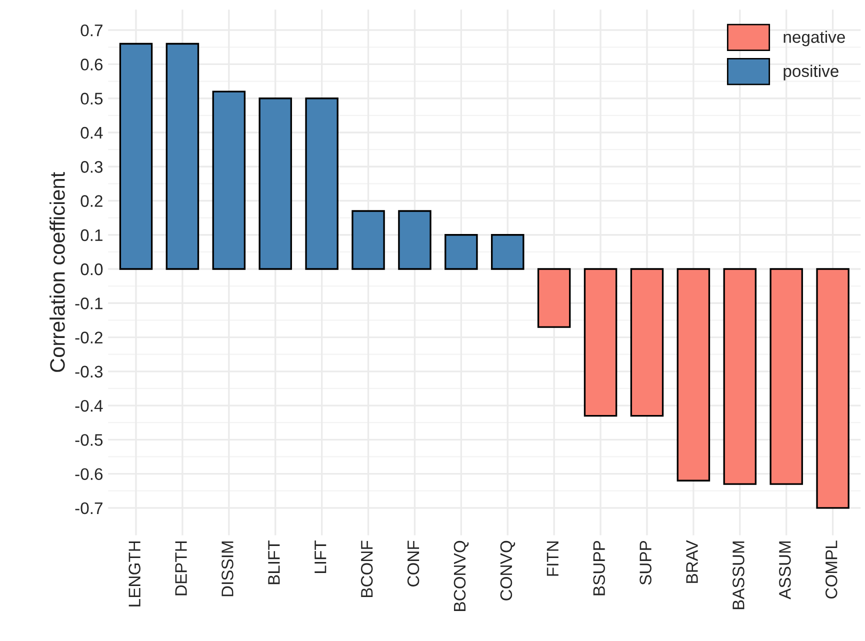 The width and height of the screenshot is (865, 641). I want to click on x-tick-label: ASSUM, so click(785, 570).